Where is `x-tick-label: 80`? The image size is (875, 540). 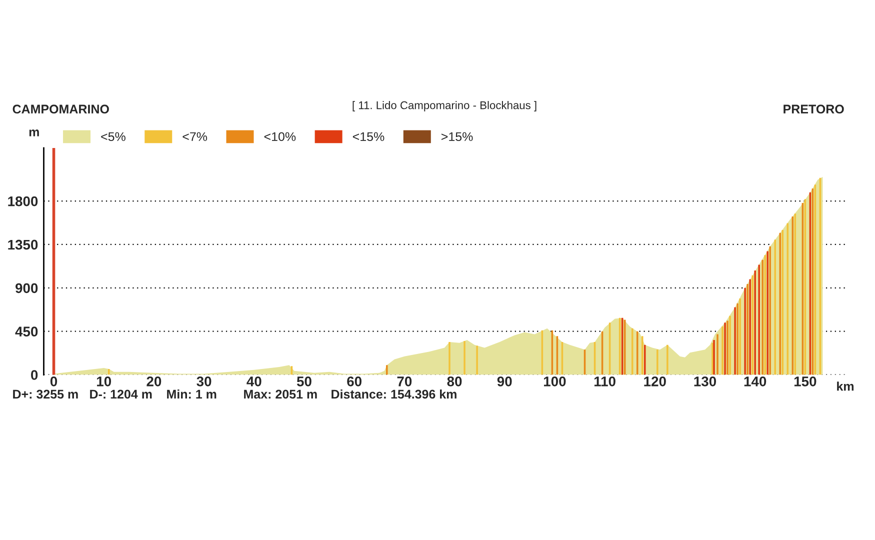 x-tick-label: 80 is located at coordinates (454, 381).